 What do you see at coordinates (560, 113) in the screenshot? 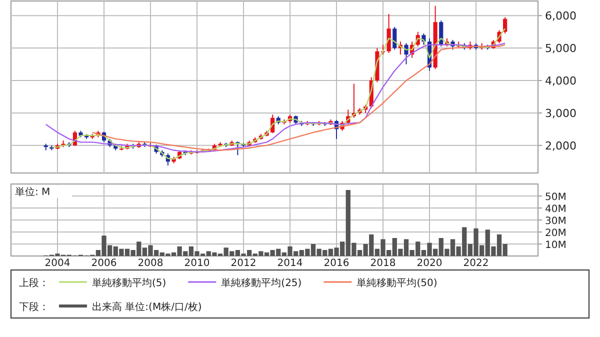
I see `y-tick-label: 3,000` at bounding box center [560, 113].